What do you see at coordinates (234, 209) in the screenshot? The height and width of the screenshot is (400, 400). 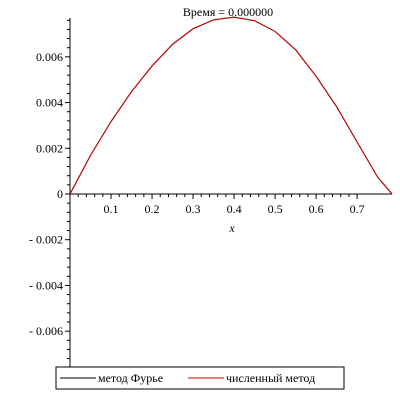 I see `x-tick-label: 0.4` at bounding box center [234, 209].